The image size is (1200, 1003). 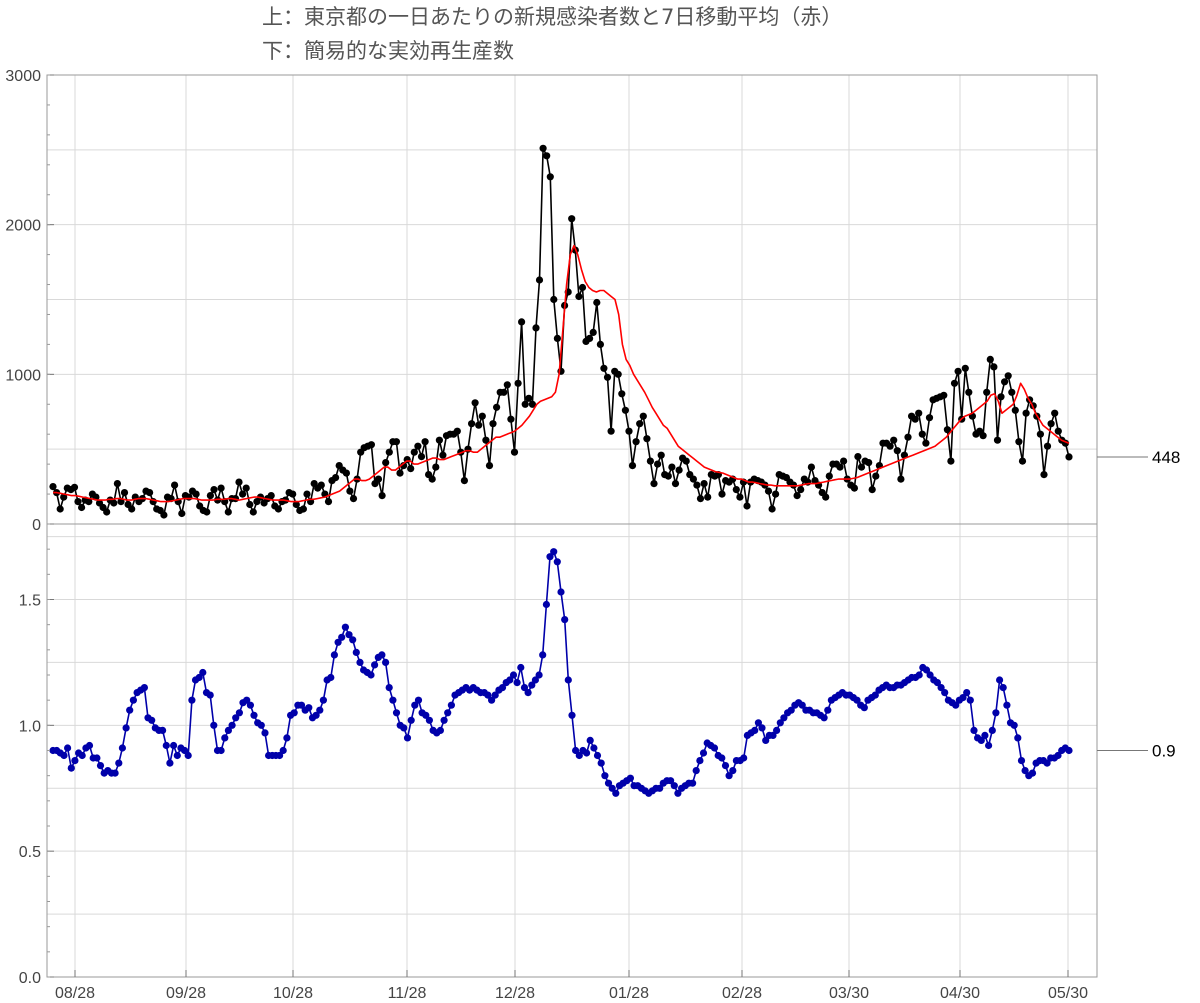 What do you see at coordinates (1164, 751) in the screenshot?
I see `bottom-callout-label: 0.9` at bounding box center [1164, 751].